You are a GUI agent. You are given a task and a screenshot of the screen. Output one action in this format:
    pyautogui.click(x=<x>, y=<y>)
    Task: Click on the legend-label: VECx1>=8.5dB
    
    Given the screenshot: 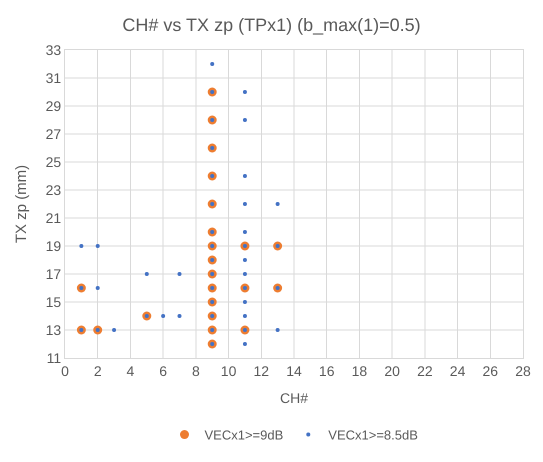 What is the action you would take?
    pyautogui.click(x=373, y=435)
    